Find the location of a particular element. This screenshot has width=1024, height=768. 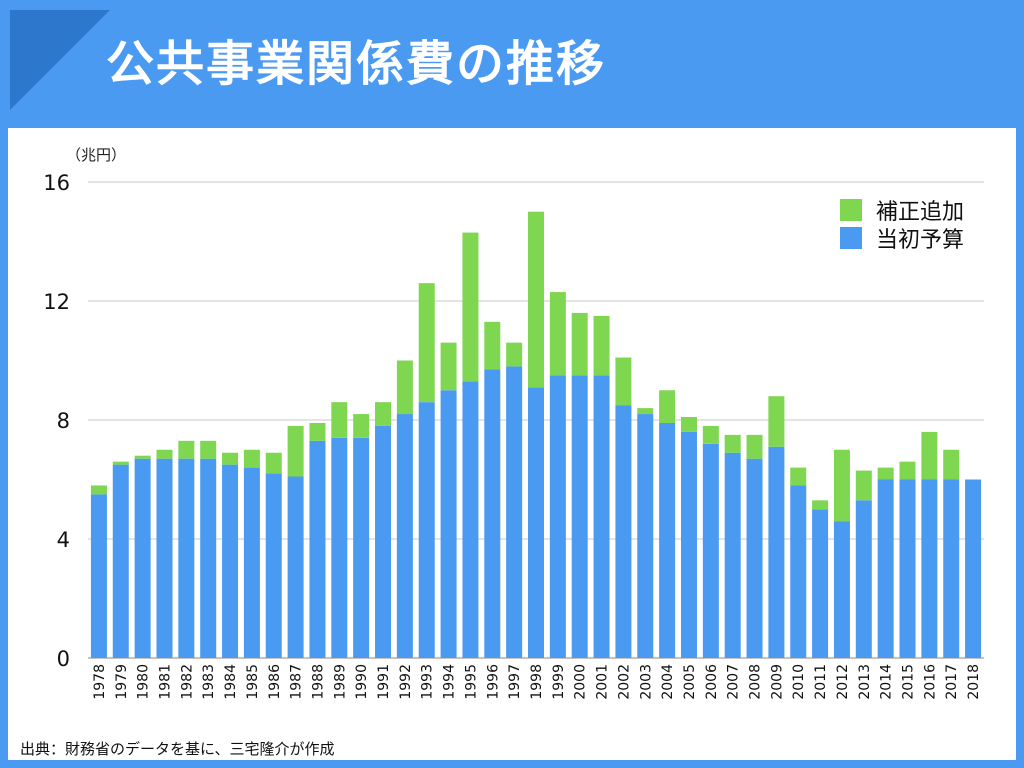

x-tick-label: 2008 is located at coordinates (756, 682).